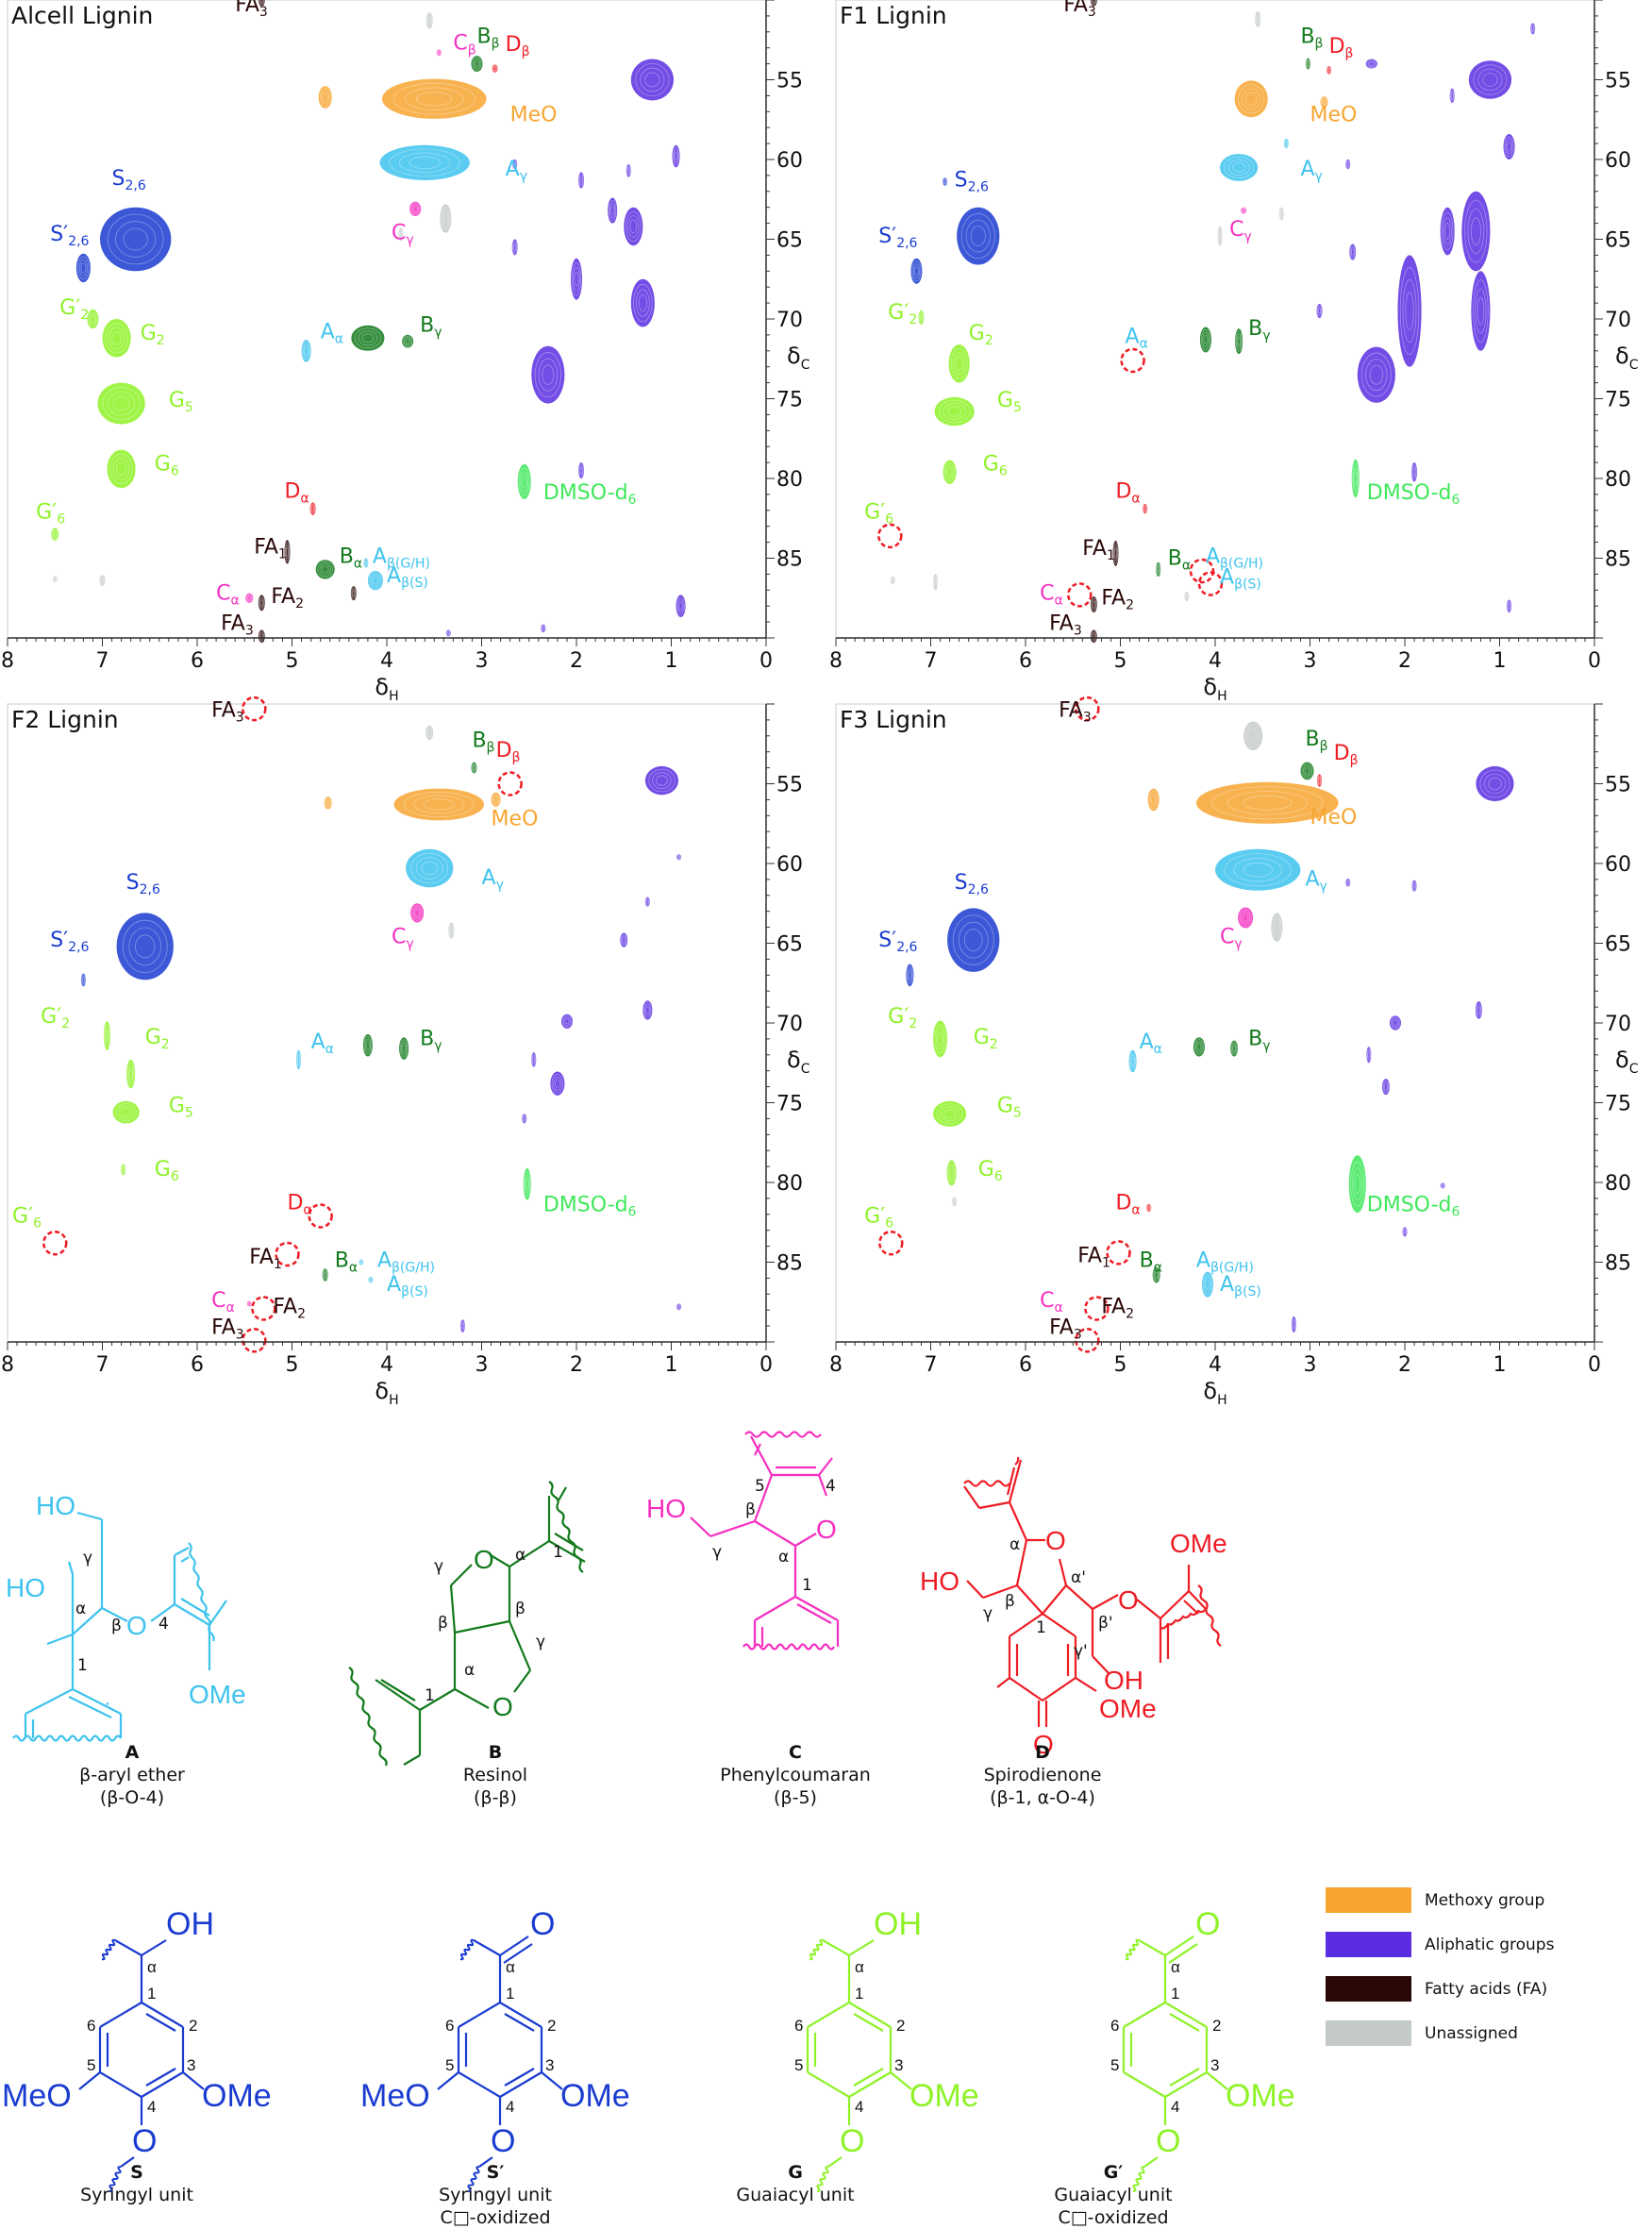 This screenshot has width=1652, height=2229. What do you see at coordinates (495, 1775) in the screenshot?
I see `structure-name: Resinol` at bounding box center [495, 1775].